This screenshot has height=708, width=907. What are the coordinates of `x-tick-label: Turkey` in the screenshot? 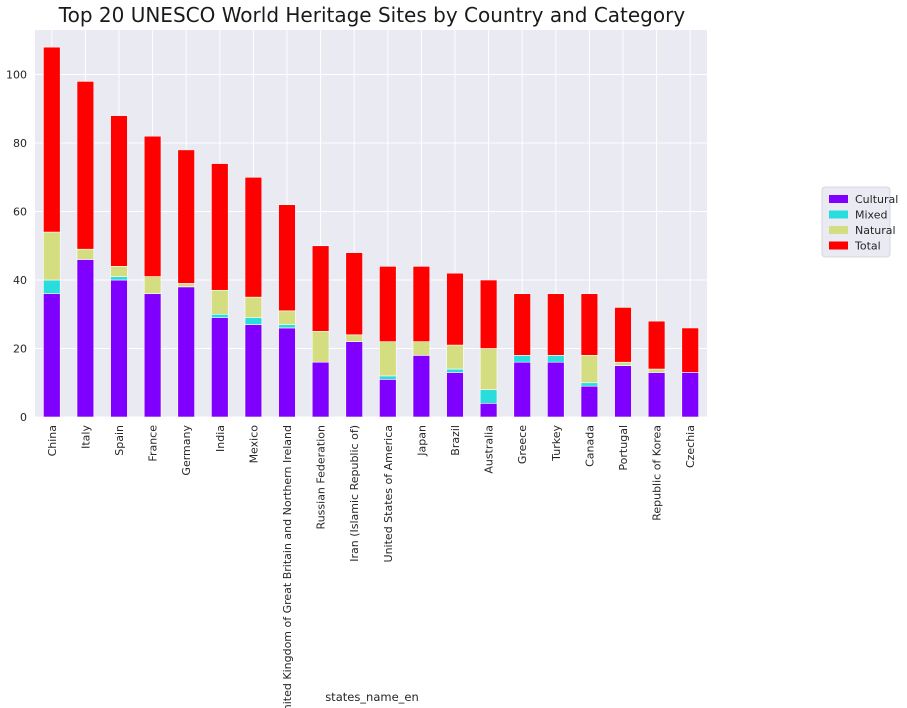 It's located at (556, 443).